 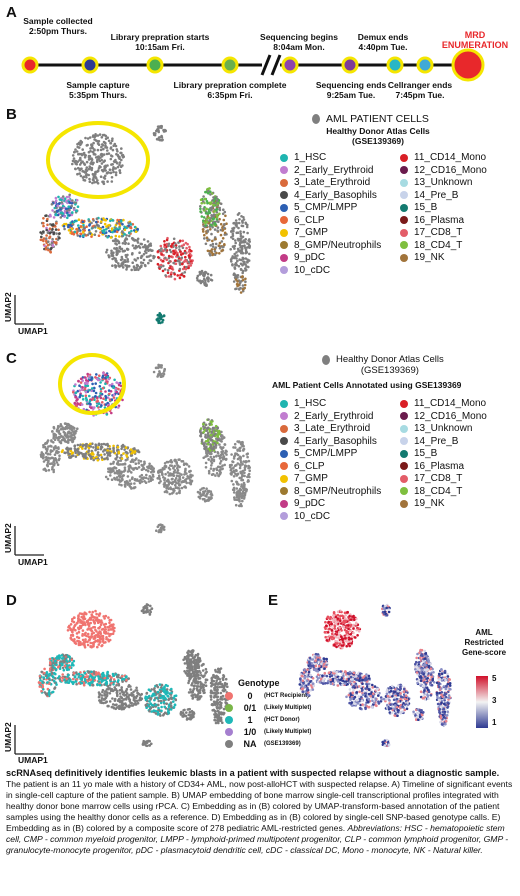 I want to click on legend-item: 8_GMP/Neutrophils, so click(x=340, y=246).